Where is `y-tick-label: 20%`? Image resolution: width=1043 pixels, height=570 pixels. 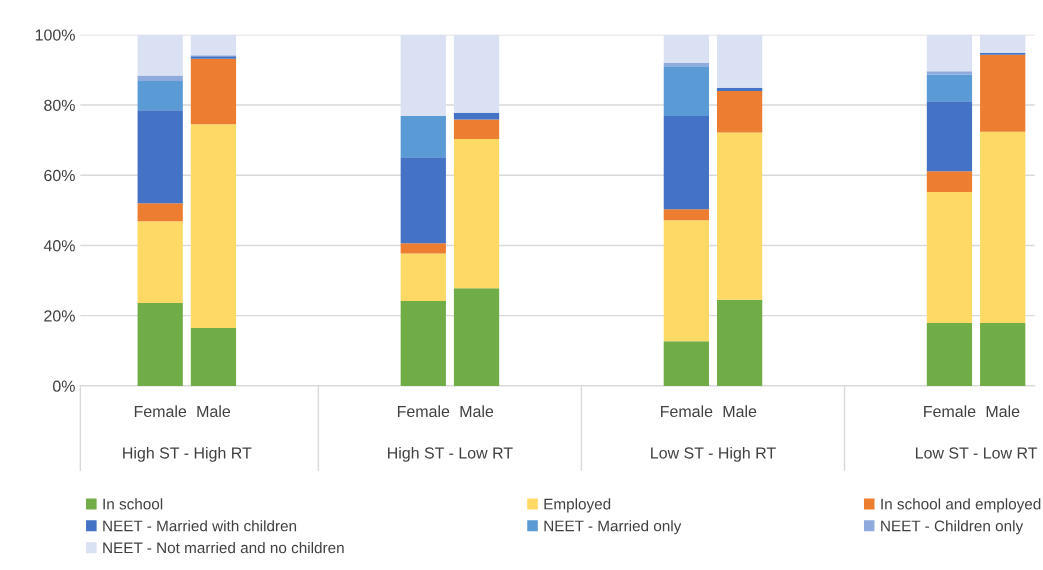
y-tick-label: 20% is located at coordinates (59, 316).